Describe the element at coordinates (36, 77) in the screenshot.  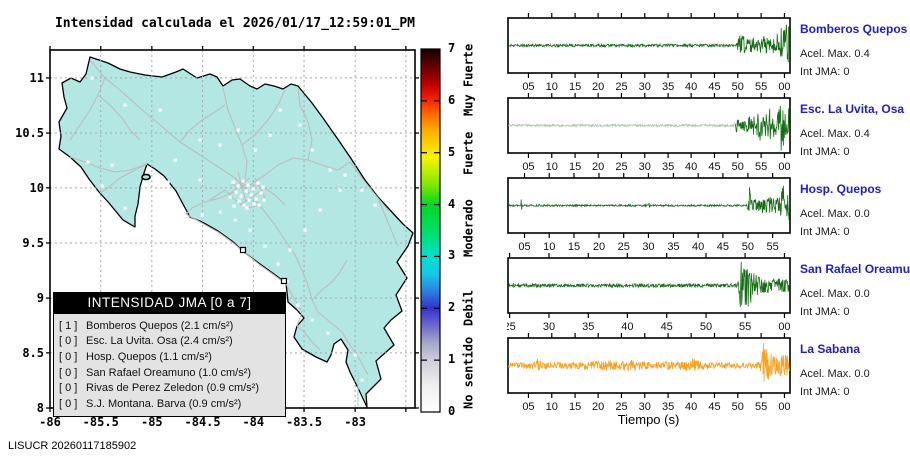
I see `map-y-tick-label: 11` at that location.